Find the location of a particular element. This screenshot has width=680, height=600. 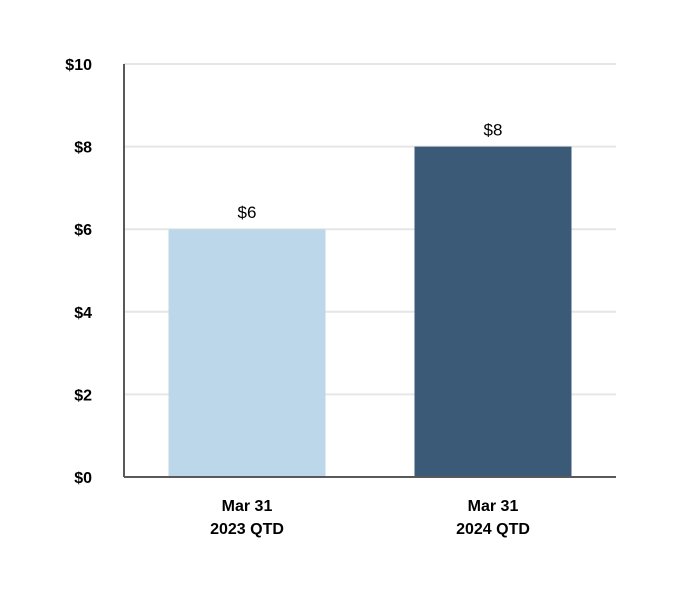

data-label: $6 is located at coordinates (247, 212).